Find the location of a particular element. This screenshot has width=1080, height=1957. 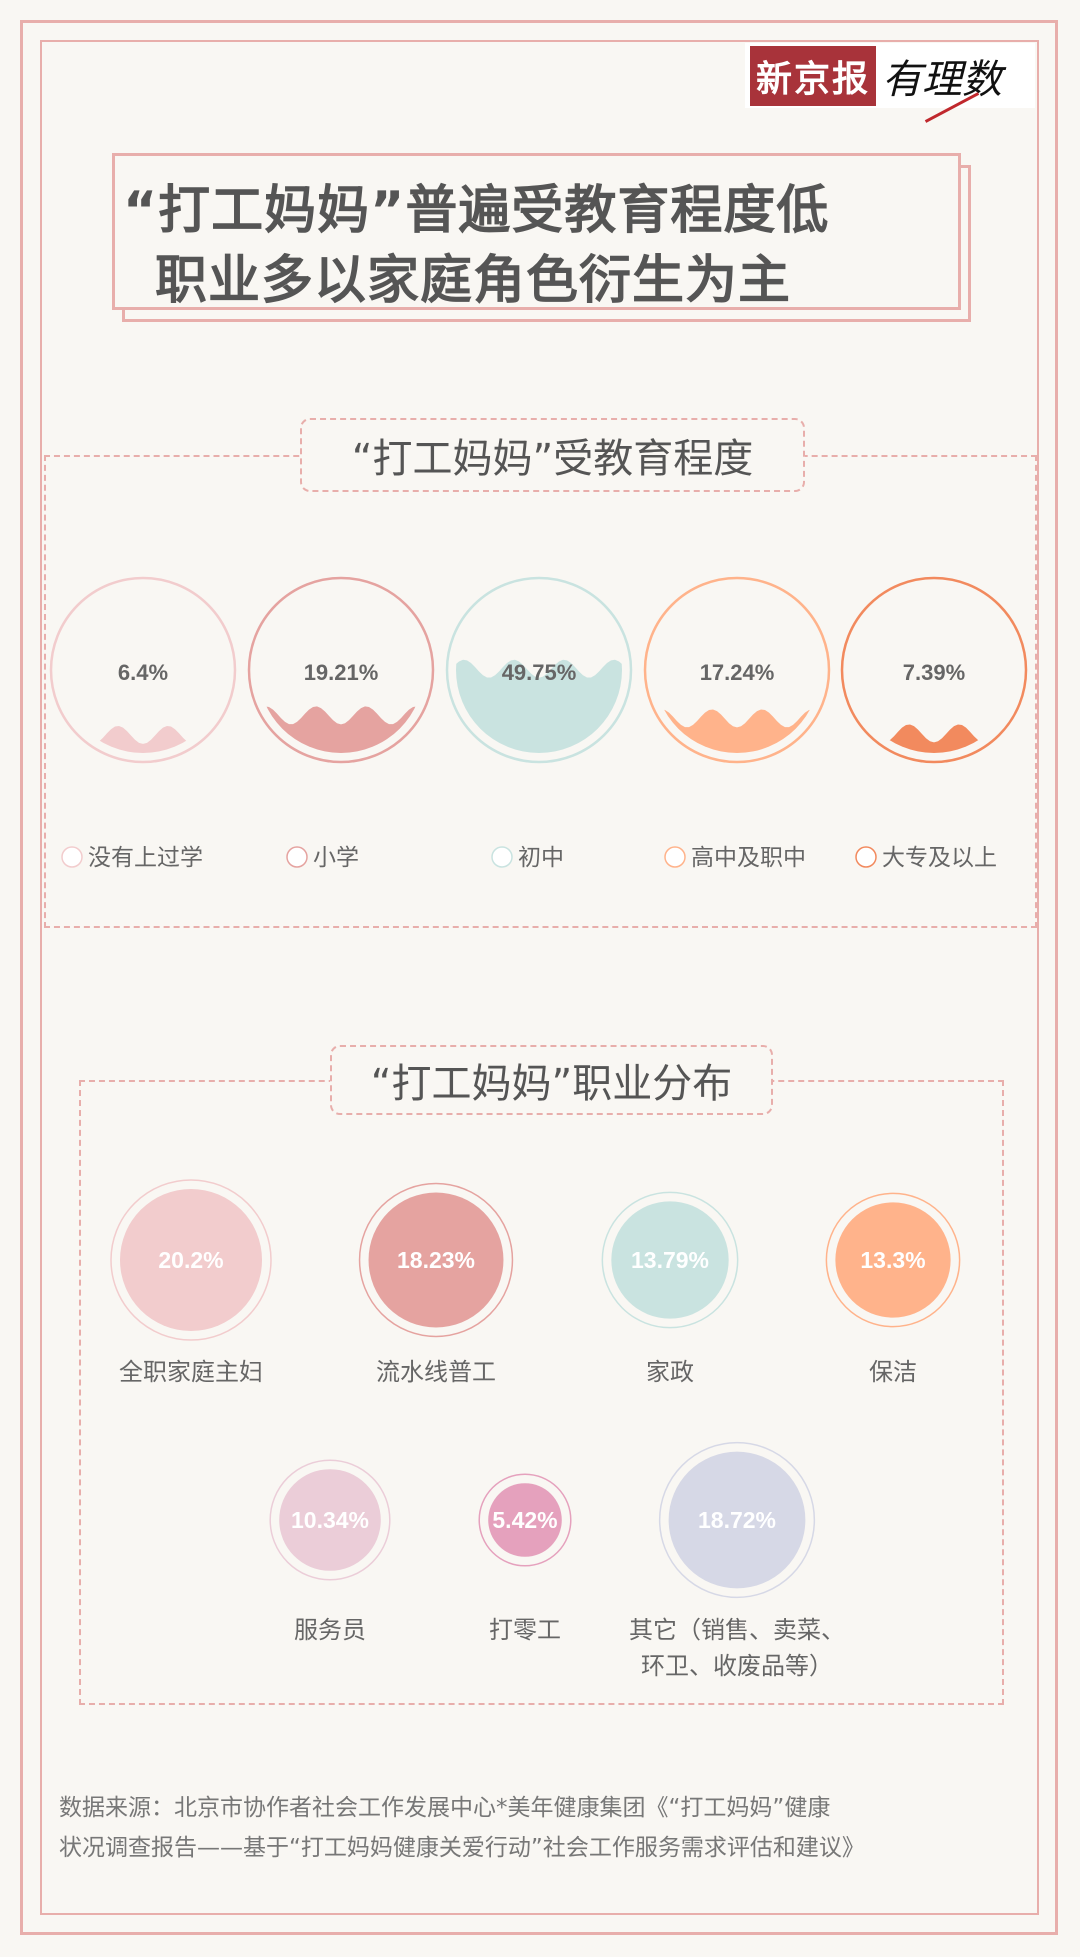

bubble-value-label: 10.34% is located at coordinates (330, 1520).